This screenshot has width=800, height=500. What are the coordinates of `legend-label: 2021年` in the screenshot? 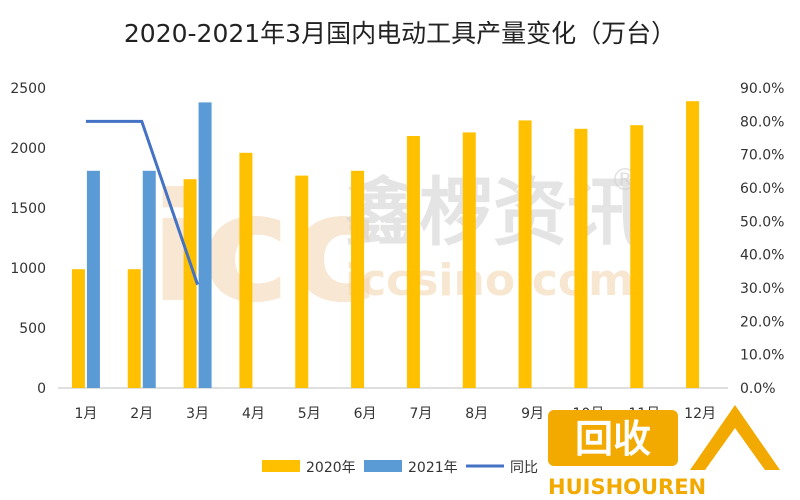 It's located at (433, 468).